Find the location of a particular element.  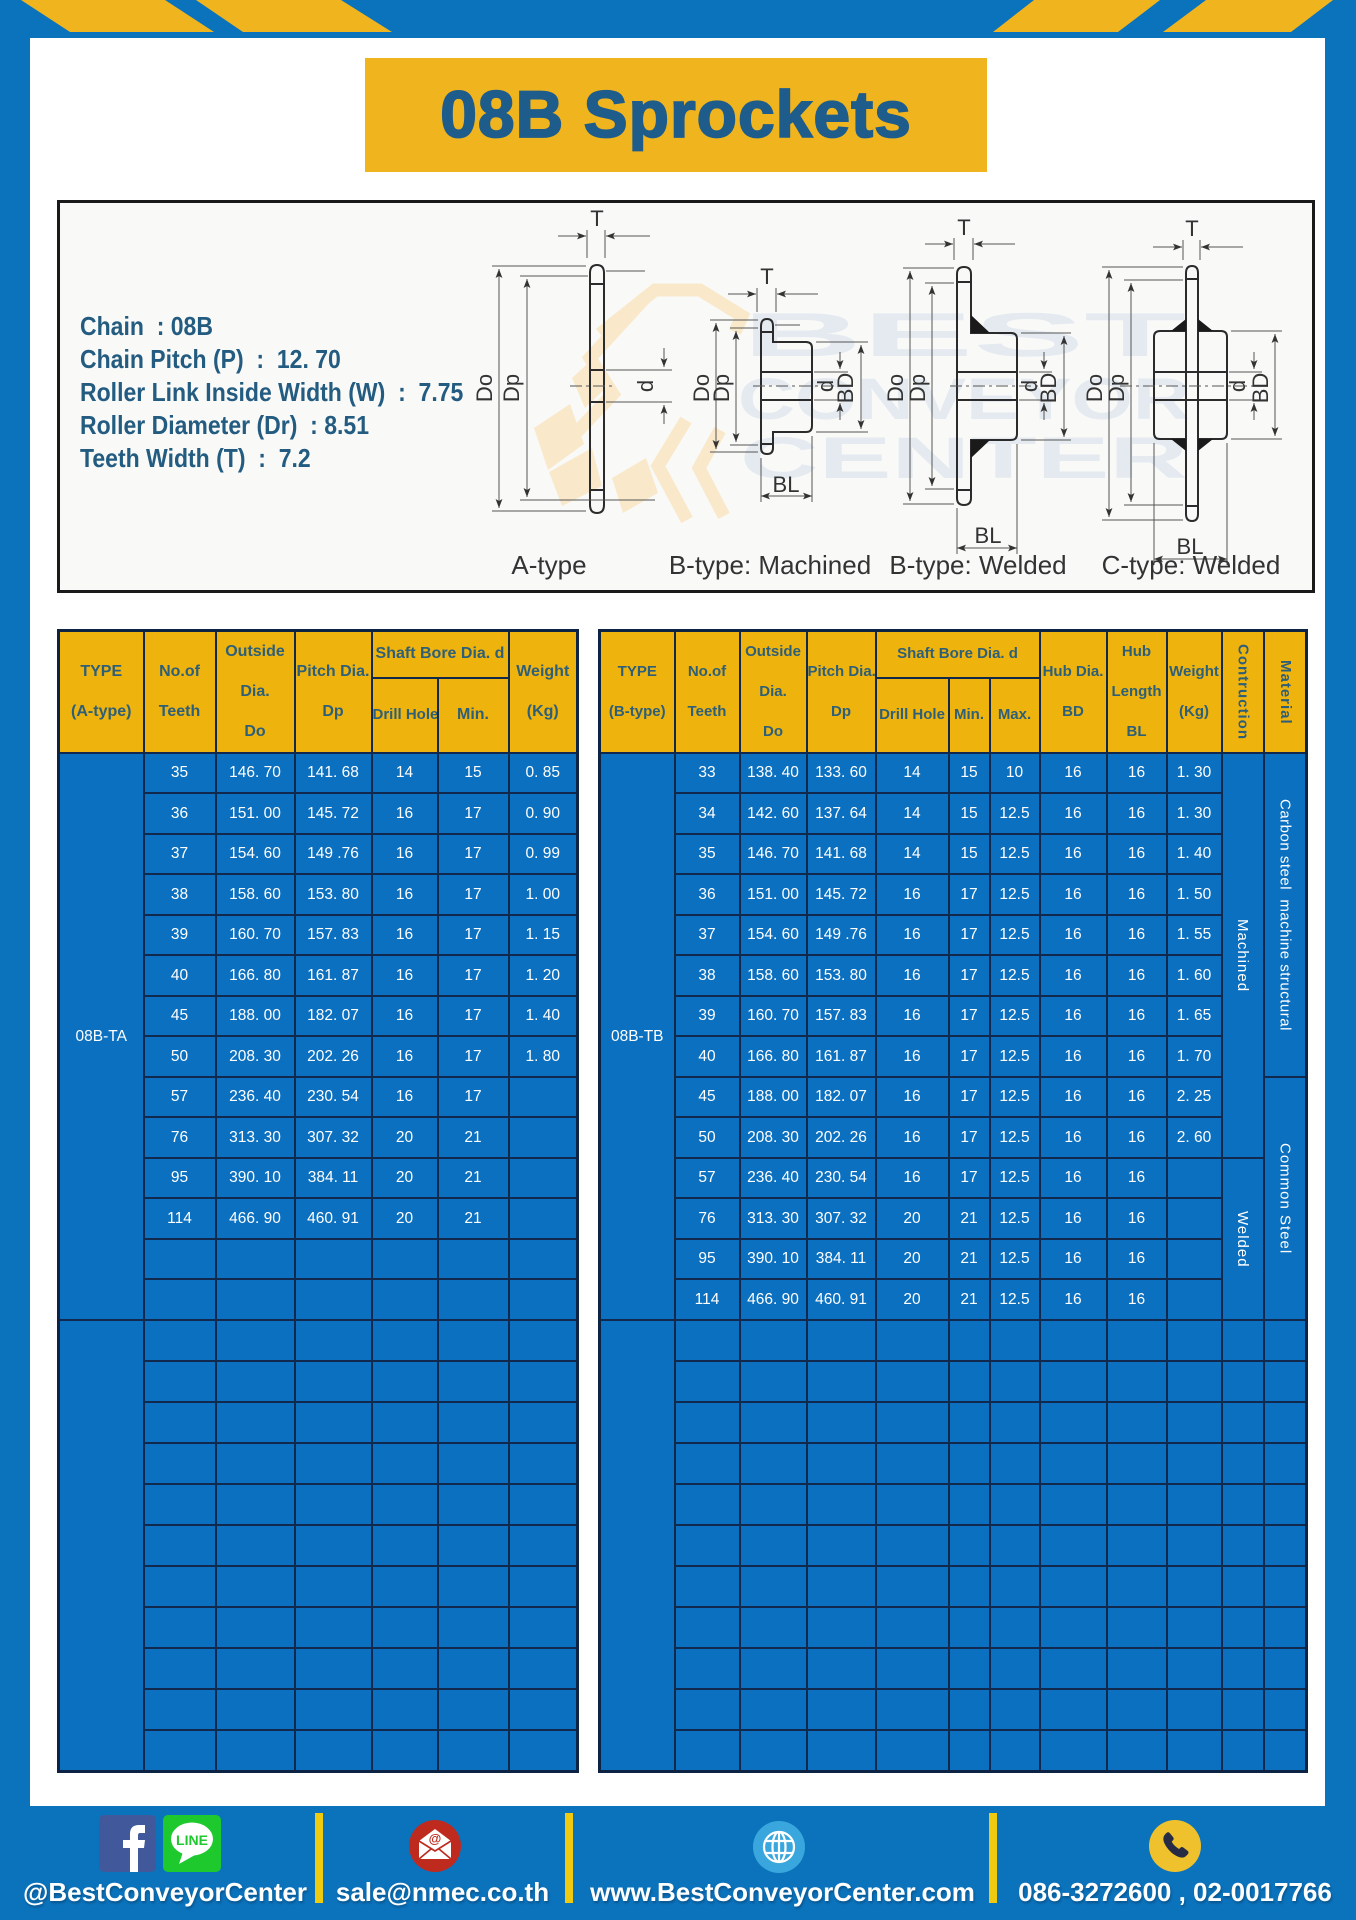

svg-text: C-type: Welded is located at coordinates (1191, 565).